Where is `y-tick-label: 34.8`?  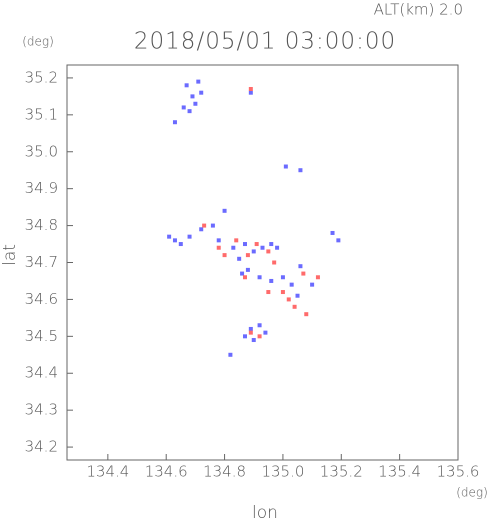 y-tick-label: 34.8 is located at coordinates (41, 225).